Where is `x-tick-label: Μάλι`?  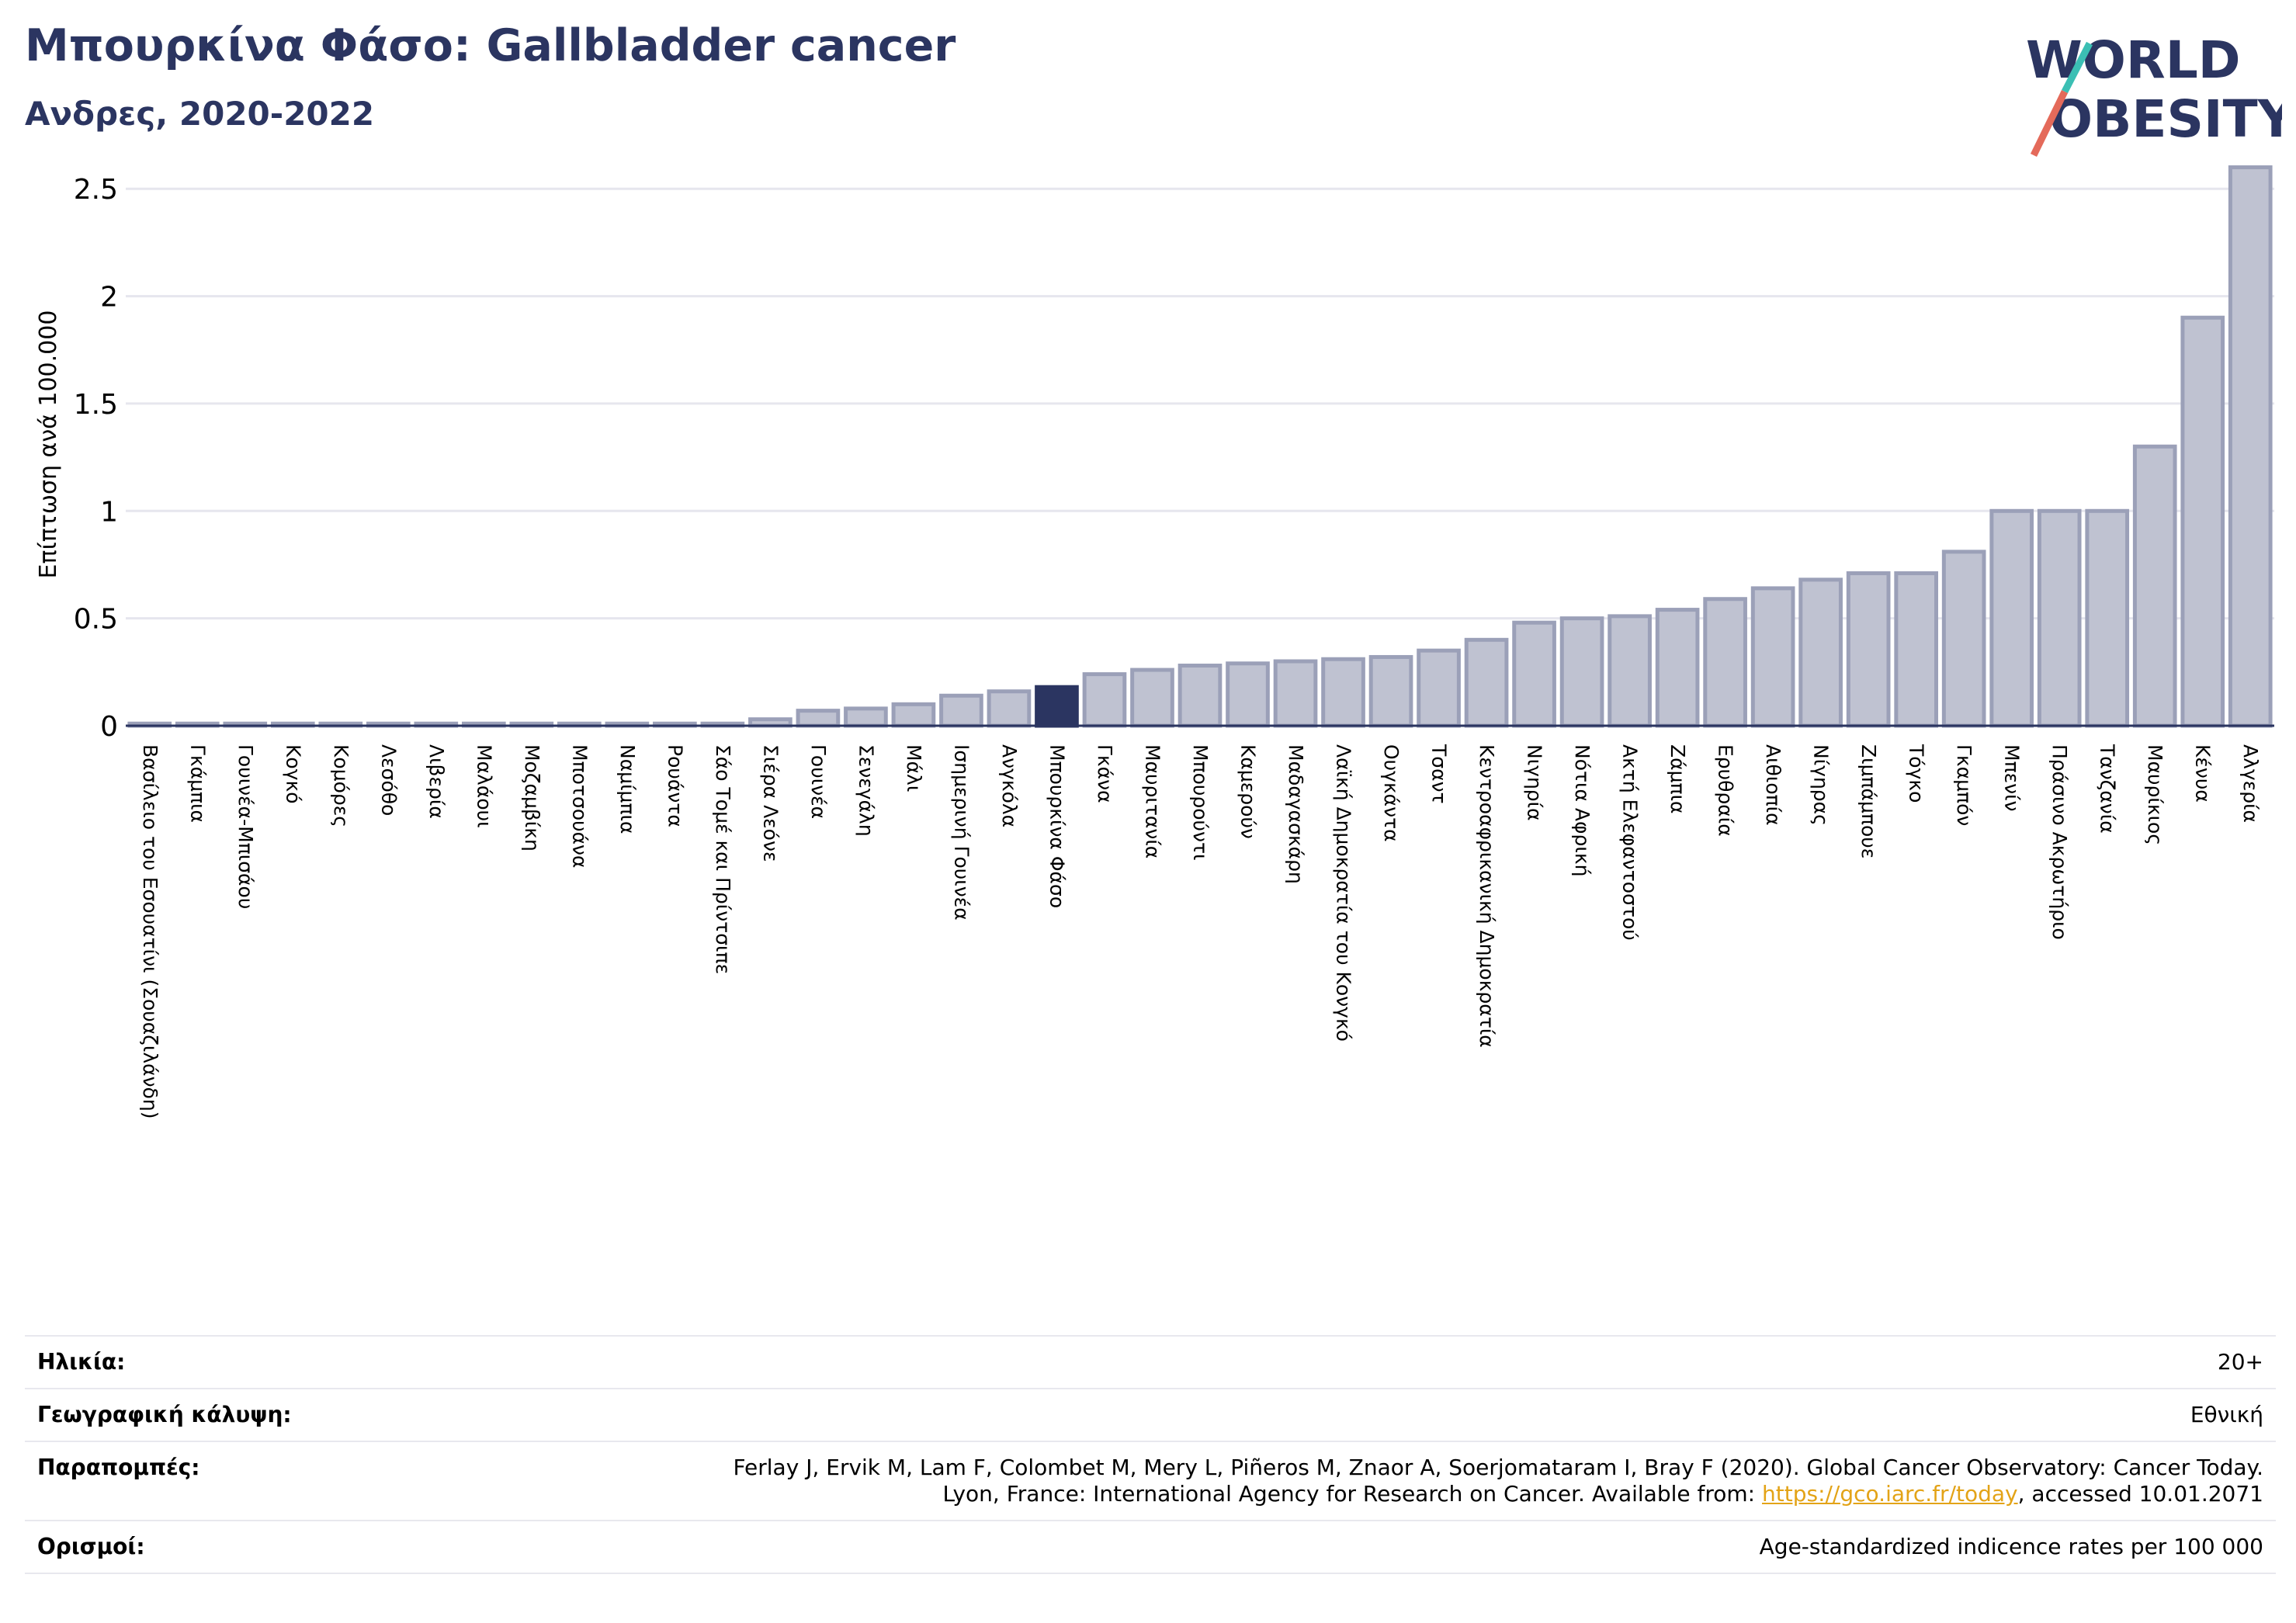 x-tick-label: Μάλι is located at coordinates (914, 768).